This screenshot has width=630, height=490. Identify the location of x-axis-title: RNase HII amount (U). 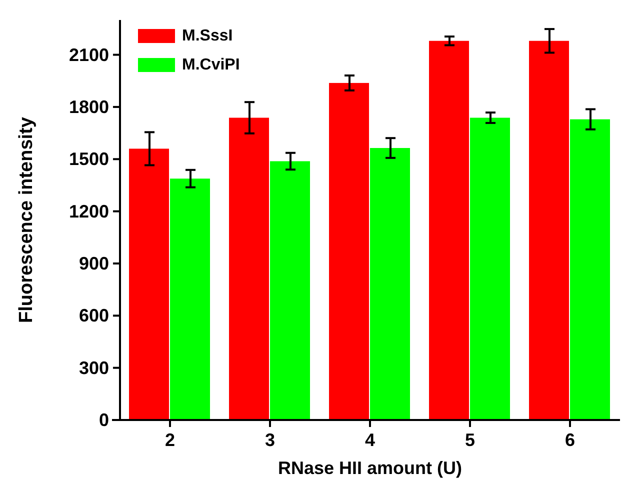
(370, 468).